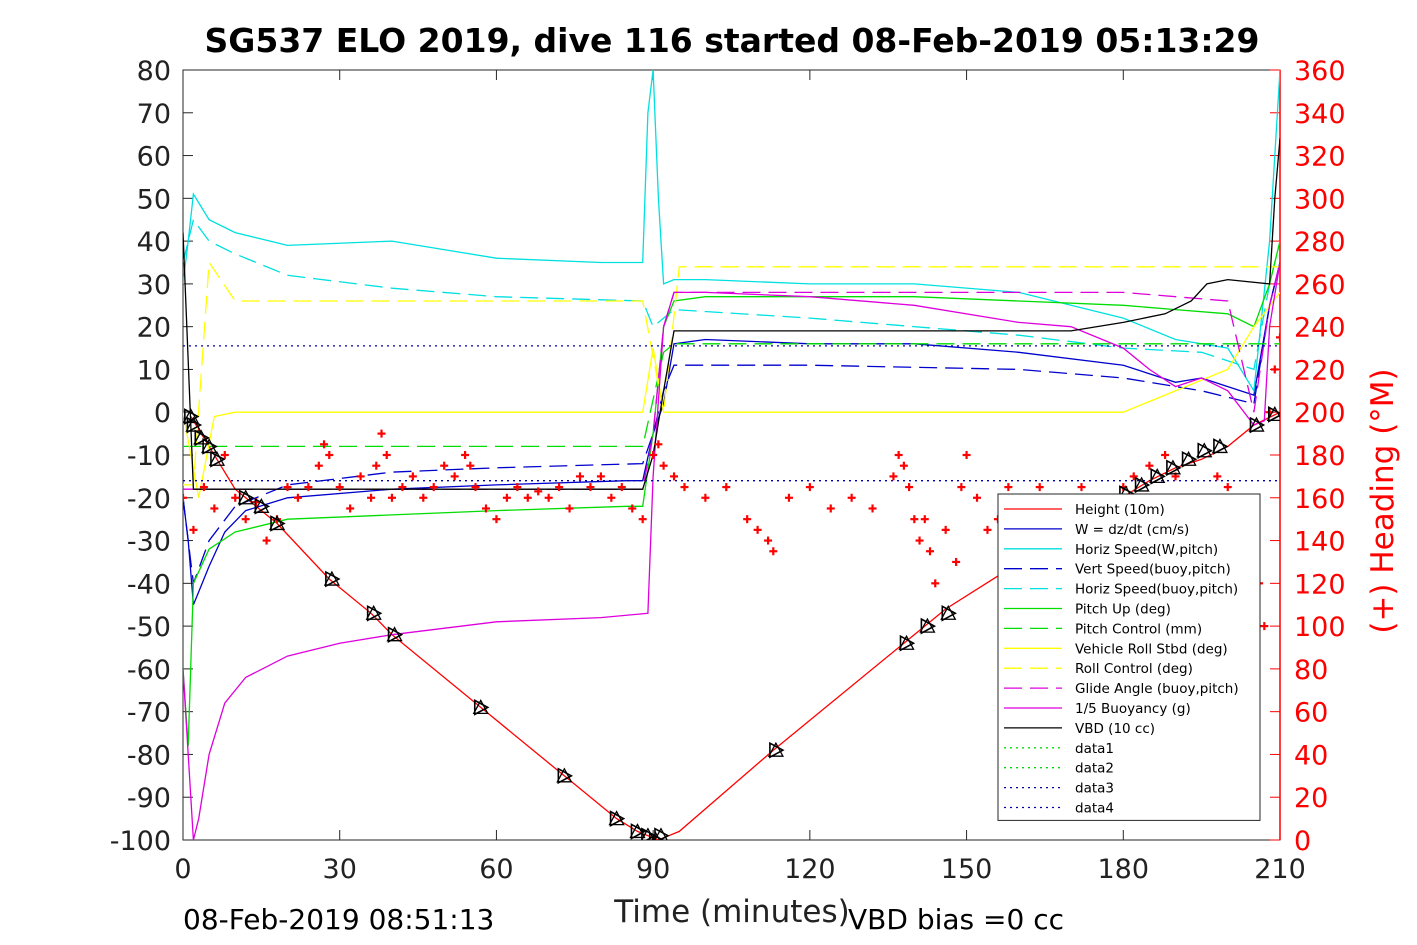  Describe the element at coordinates (1138, 629) in the screenshot. I see `legend-label: Pitch Control (mm)` at that location.